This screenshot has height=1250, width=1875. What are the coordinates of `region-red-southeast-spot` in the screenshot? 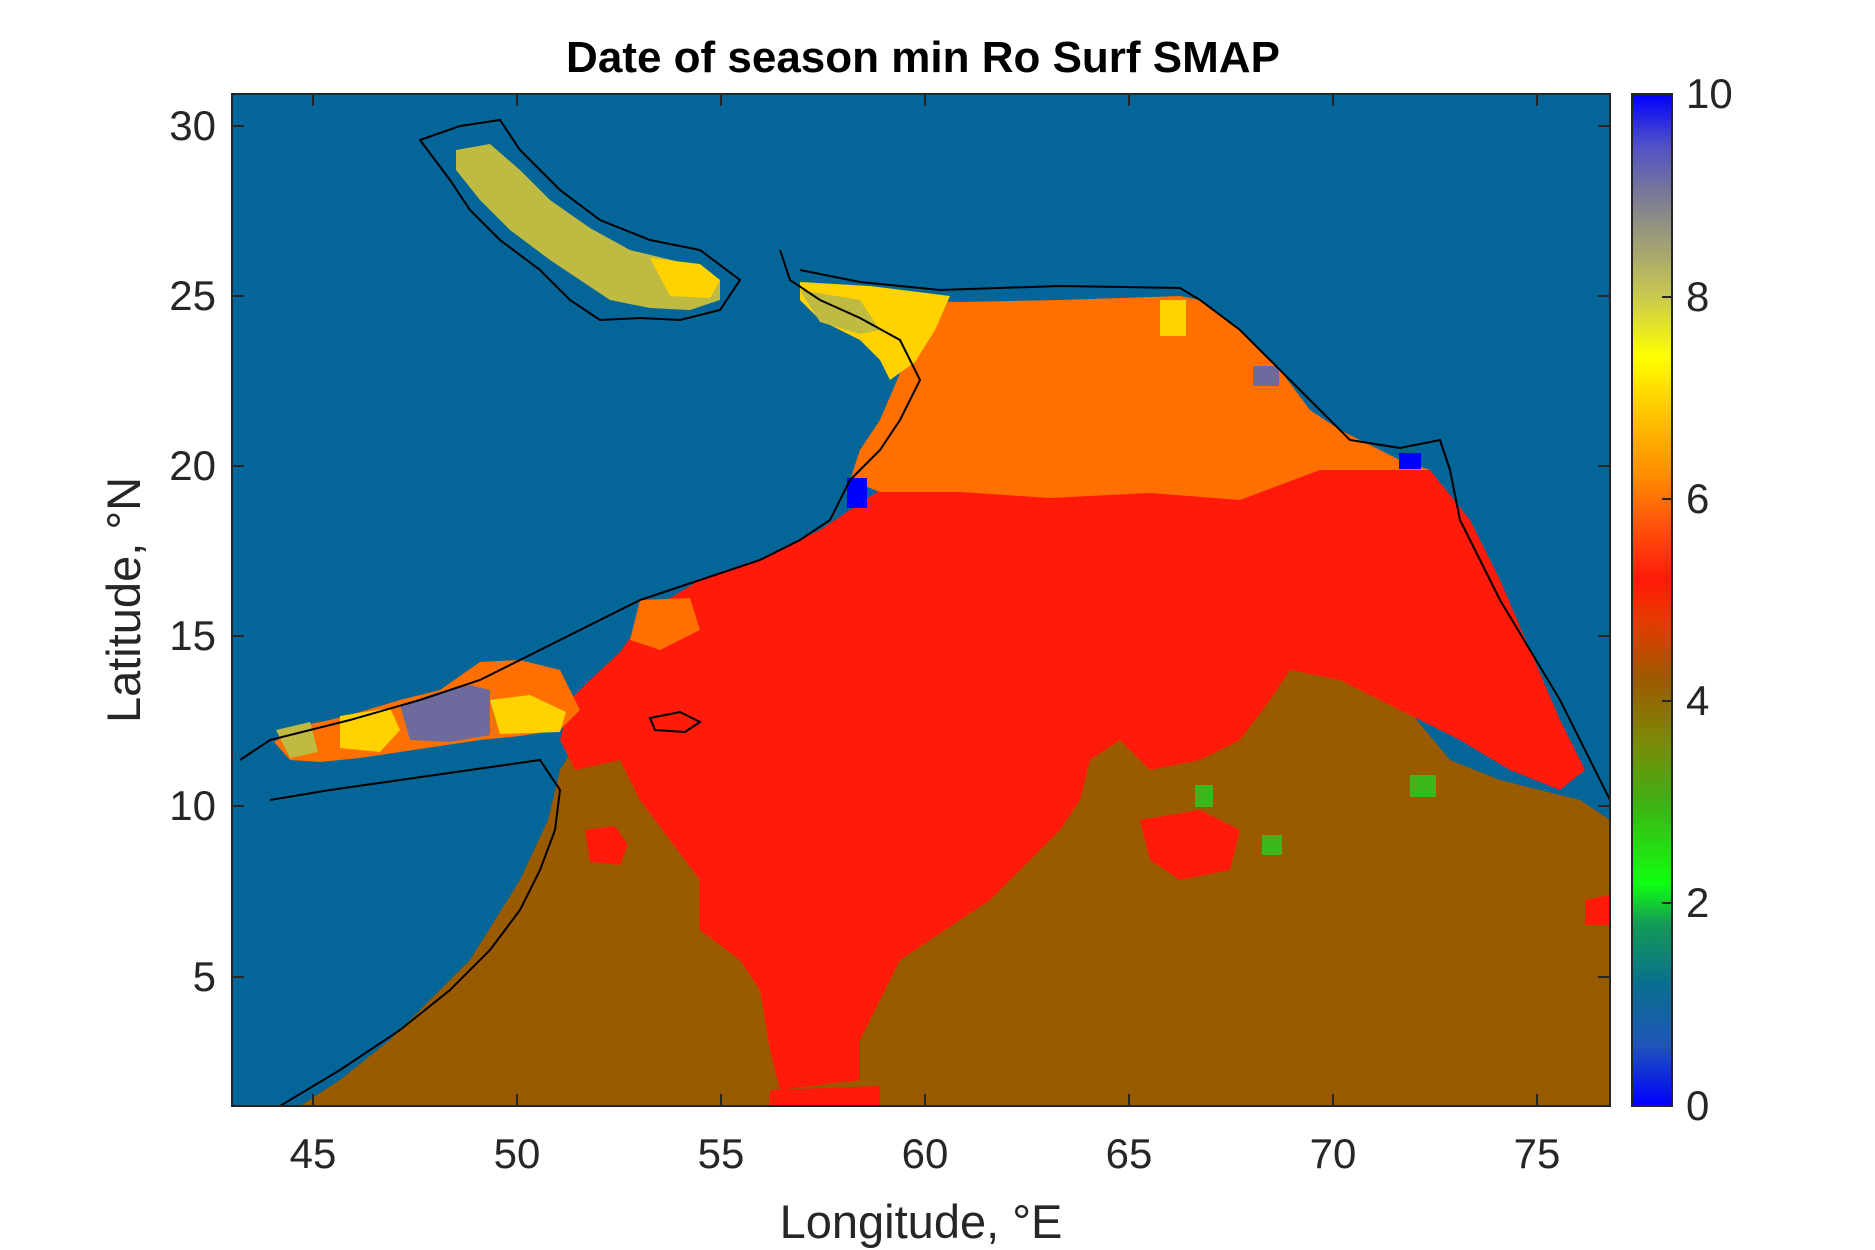 It's located at (1597, 910).